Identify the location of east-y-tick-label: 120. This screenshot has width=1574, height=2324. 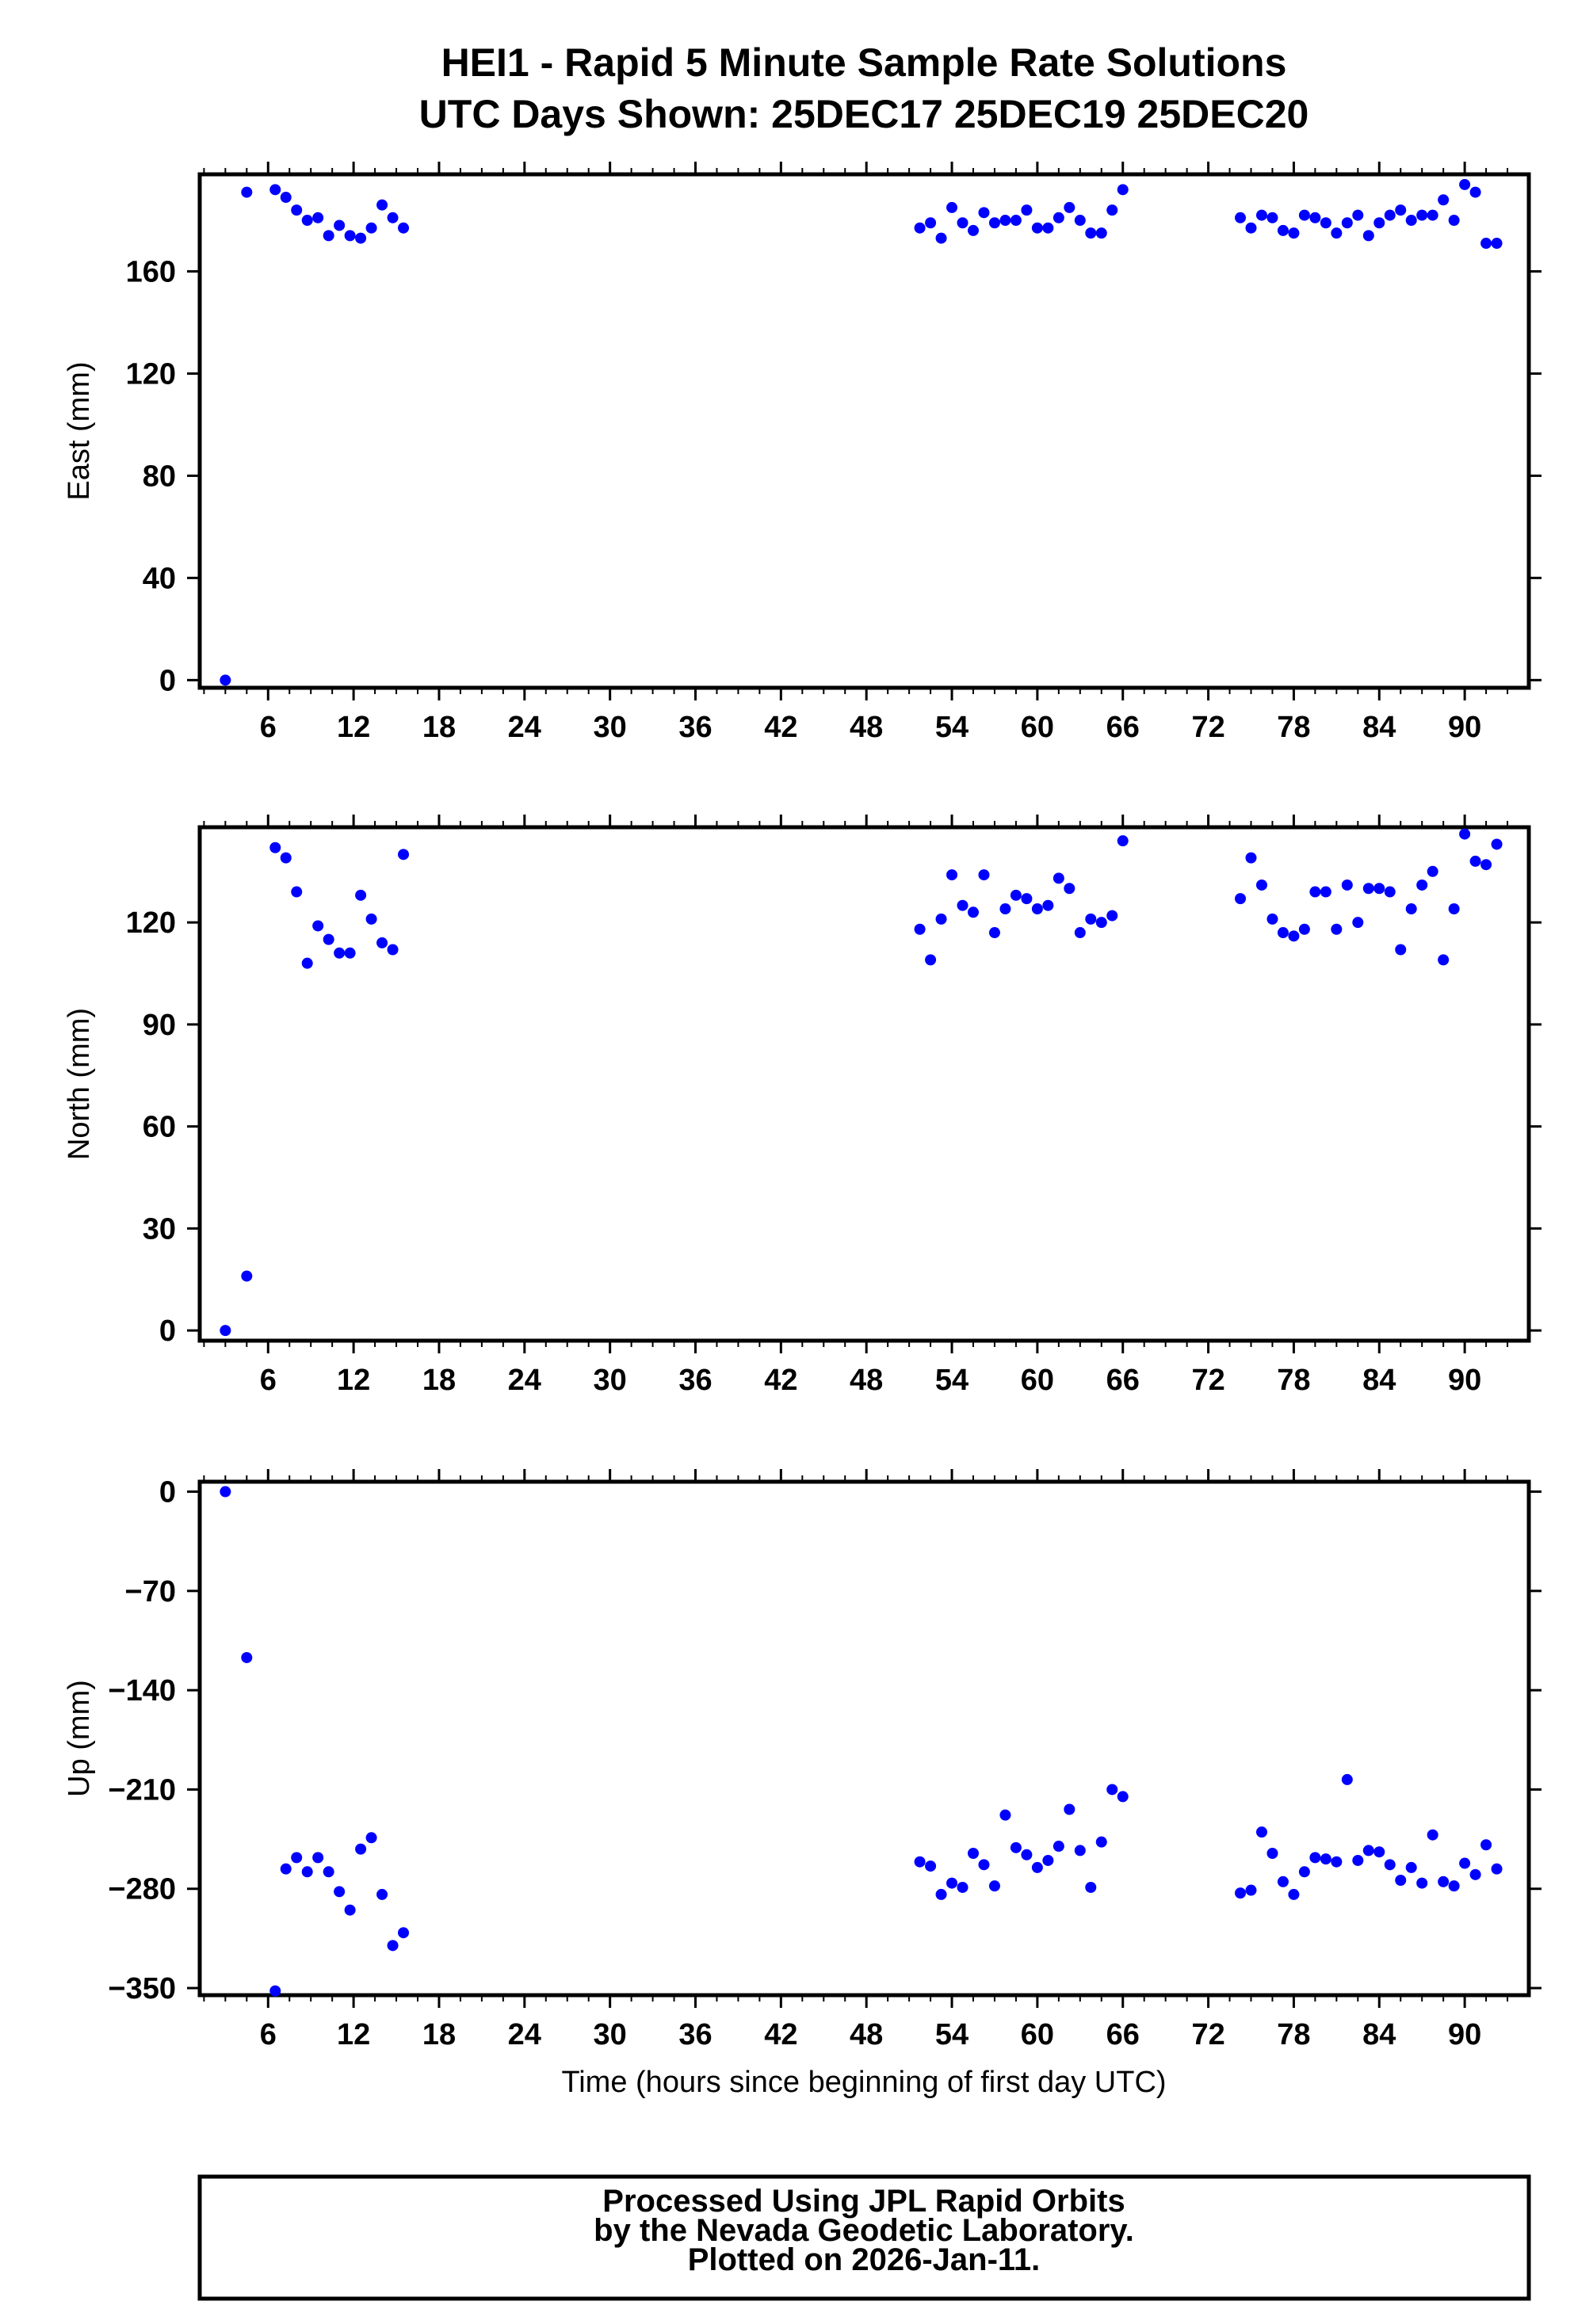
(151, 374).